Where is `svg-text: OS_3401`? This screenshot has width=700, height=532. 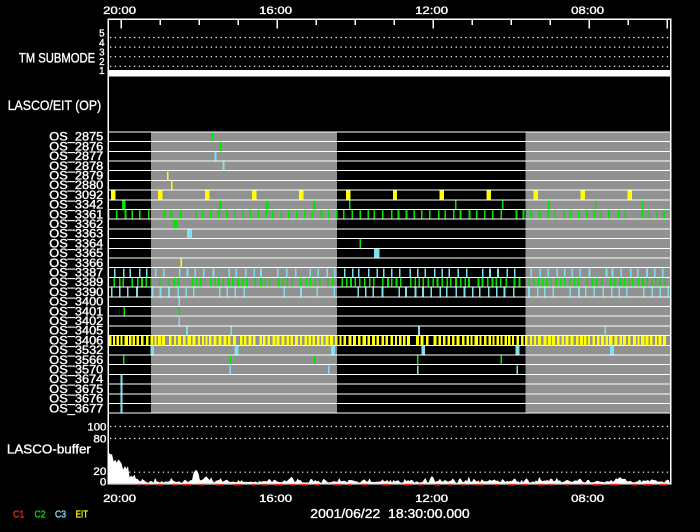 svg-text: OS_3401 is located at coordinates (76, 311).